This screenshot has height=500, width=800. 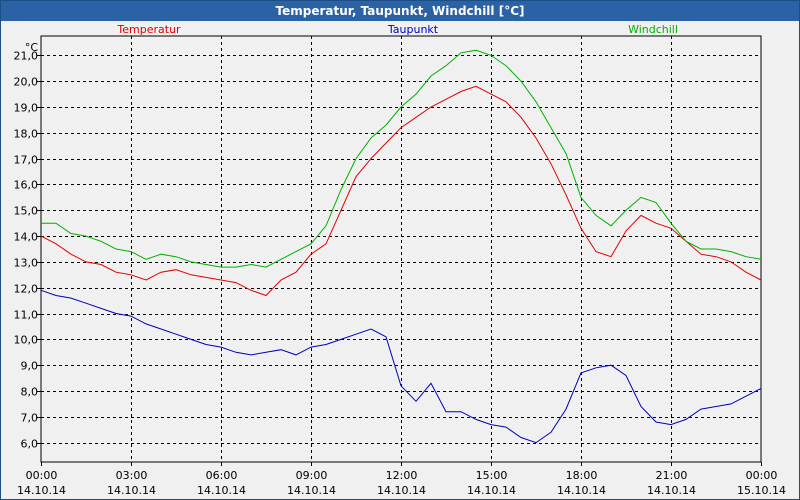 What do you see at coordinates (413, 29) in the screenshot?
I see `legend-taupunkt: Taupunkt` at bounding box center [413, 29].